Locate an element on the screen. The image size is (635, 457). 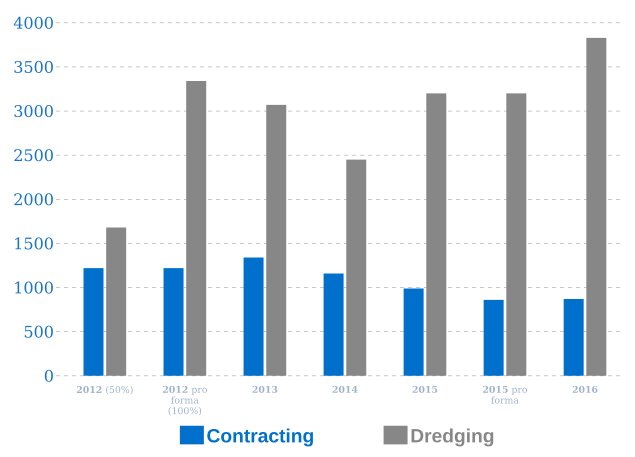
y-tick-label: 2500 is located at coordinates (33, 155).